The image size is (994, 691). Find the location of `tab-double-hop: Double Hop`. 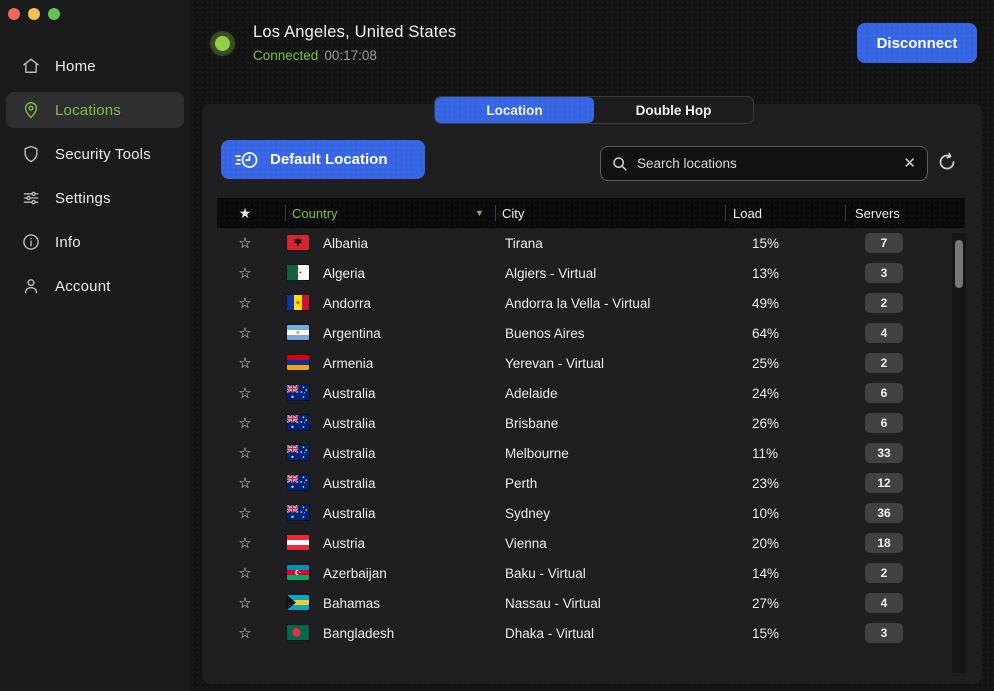

tab-double-hop: Double Hop is located at coordinates (673, 110).